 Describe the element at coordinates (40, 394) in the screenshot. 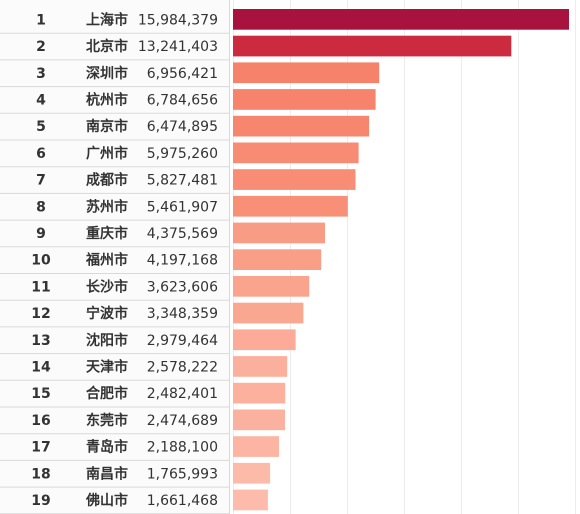

I see `rank-label: 15` at that location.